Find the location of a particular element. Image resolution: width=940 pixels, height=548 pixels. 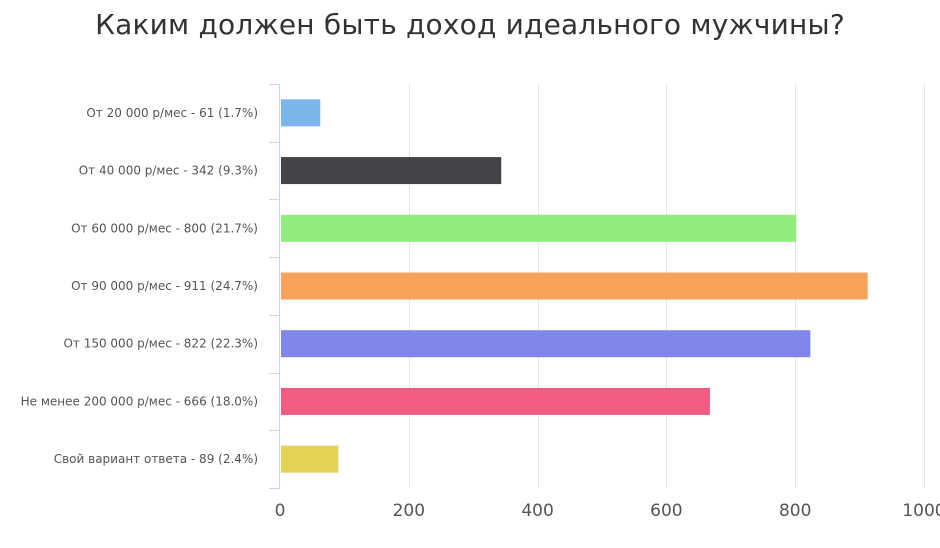

value-axis-ticks: 0 200 400 600 800 1000 is located at coordinates (607, 511).